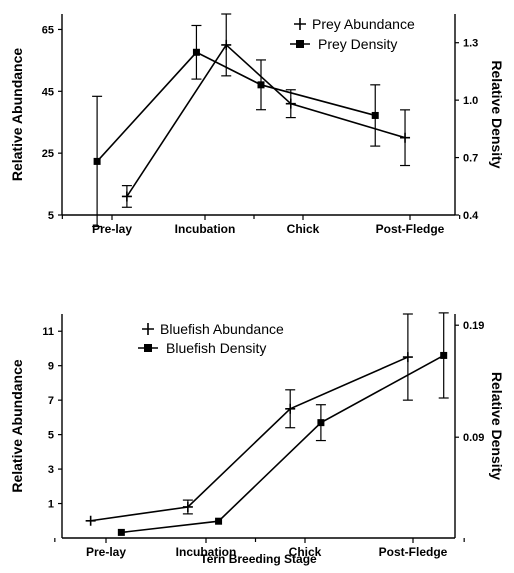  Describe the element at coordinates (473, 438) in the screenshot. I see `right-tick-label: 0.09` at that location.